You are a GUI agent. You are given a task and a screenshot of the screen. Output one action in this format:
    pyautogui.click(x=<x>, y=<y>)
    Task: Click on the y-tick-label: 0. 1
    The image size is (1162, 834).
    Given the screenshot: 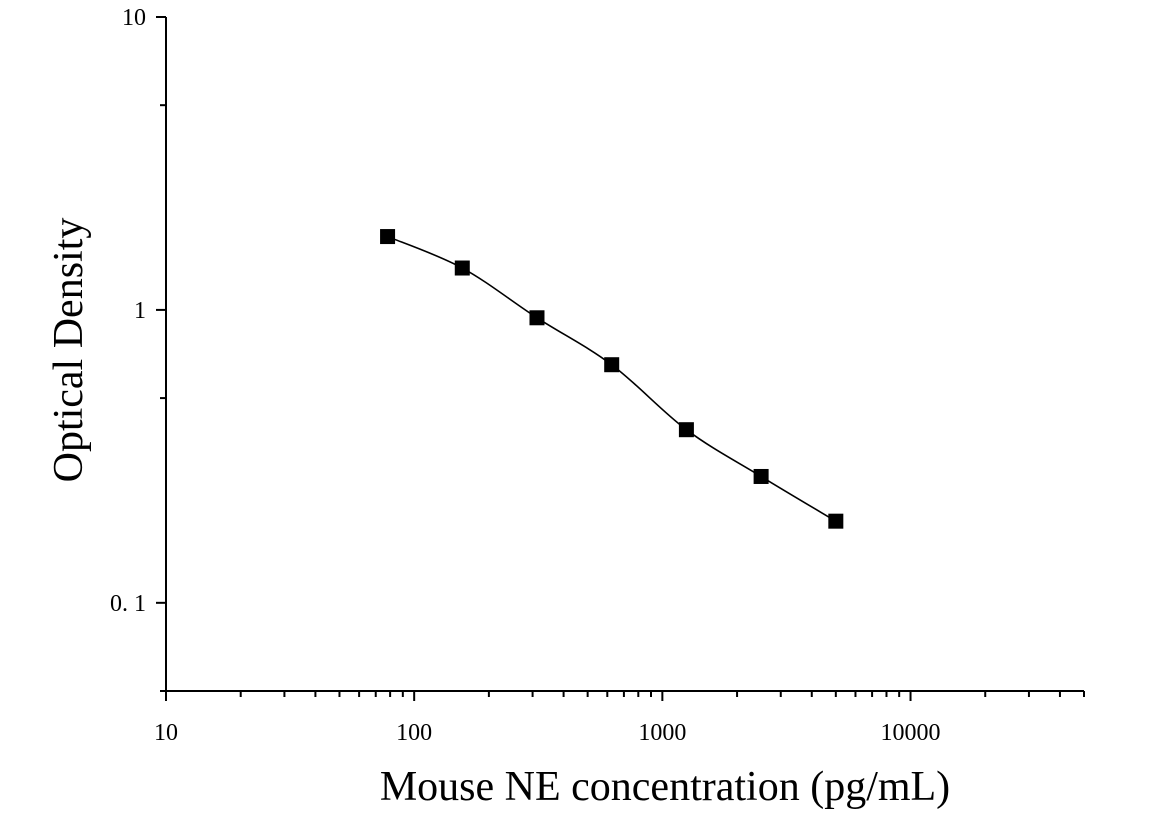 What is the action you would take?
    pyautogui.click(x=128, y=604)
    